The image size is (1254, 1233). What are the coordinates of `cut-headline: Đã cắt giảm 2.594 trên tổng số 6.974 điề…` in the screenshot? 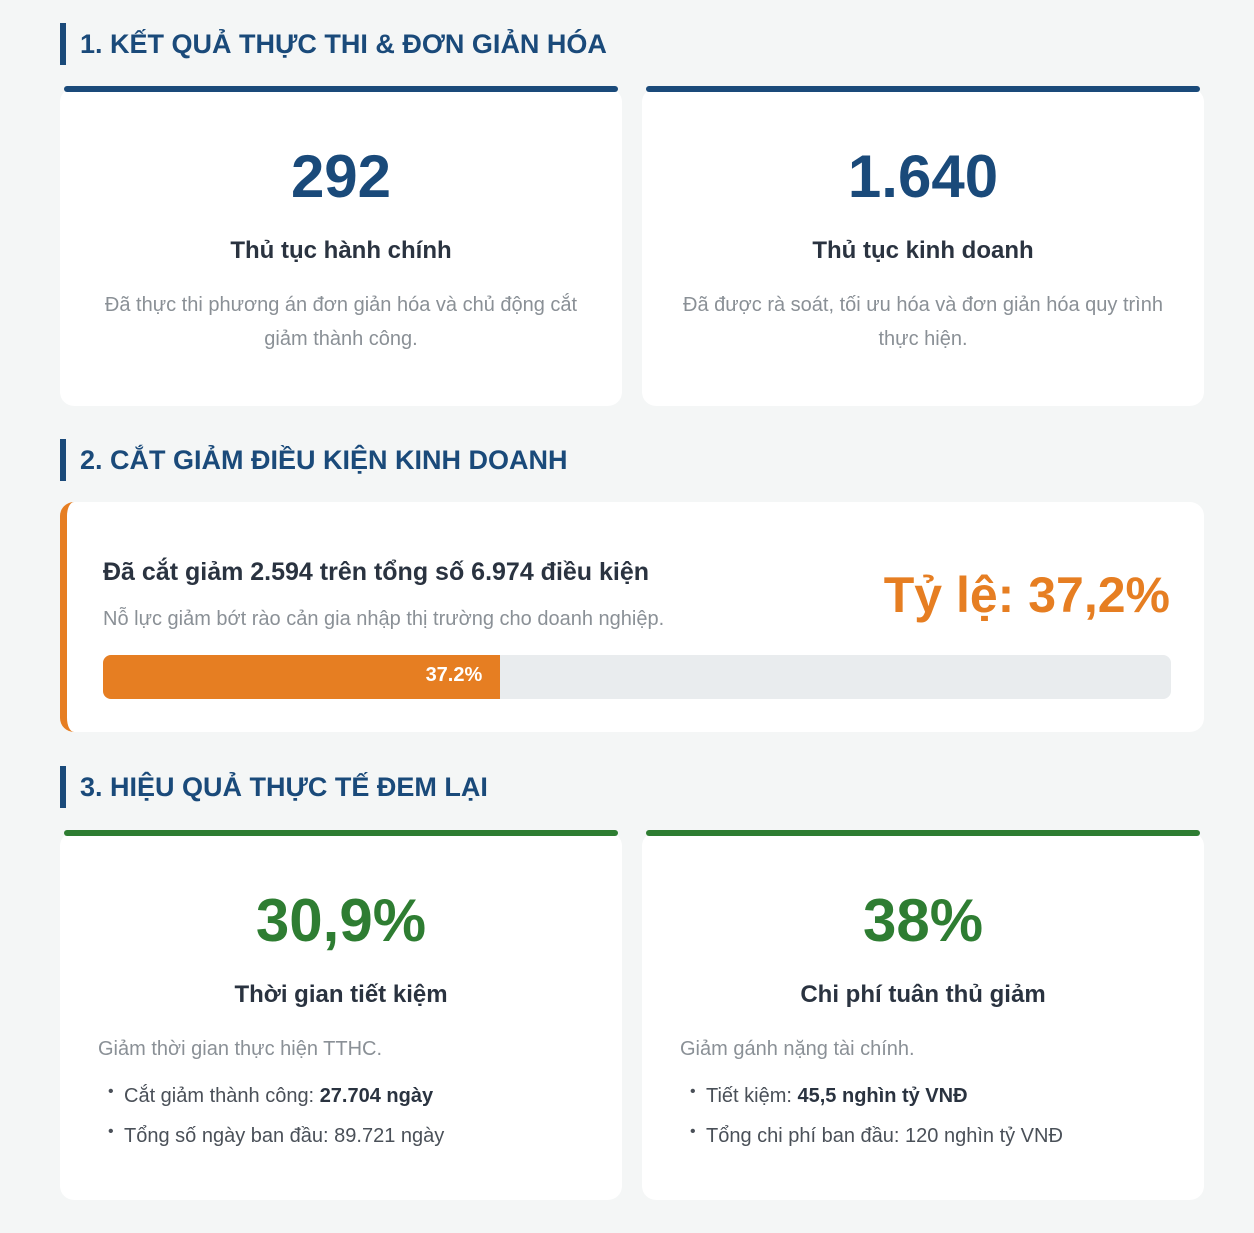 It's located at (376, 572).